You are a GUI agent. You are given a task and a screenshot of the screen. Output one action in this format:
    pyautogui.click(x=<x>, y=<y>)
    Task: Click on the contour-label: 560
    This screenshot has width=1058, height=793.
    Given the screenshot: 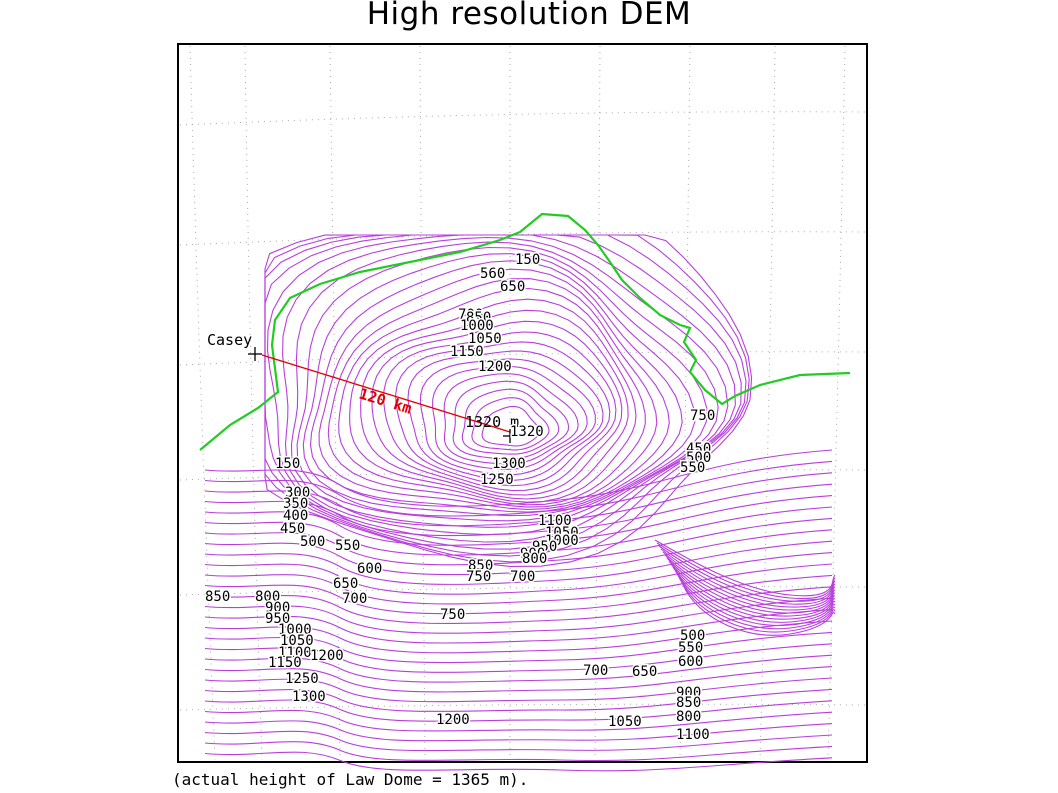 What is the action you would take?
    pyautogui.click(x=492, y=274)
    